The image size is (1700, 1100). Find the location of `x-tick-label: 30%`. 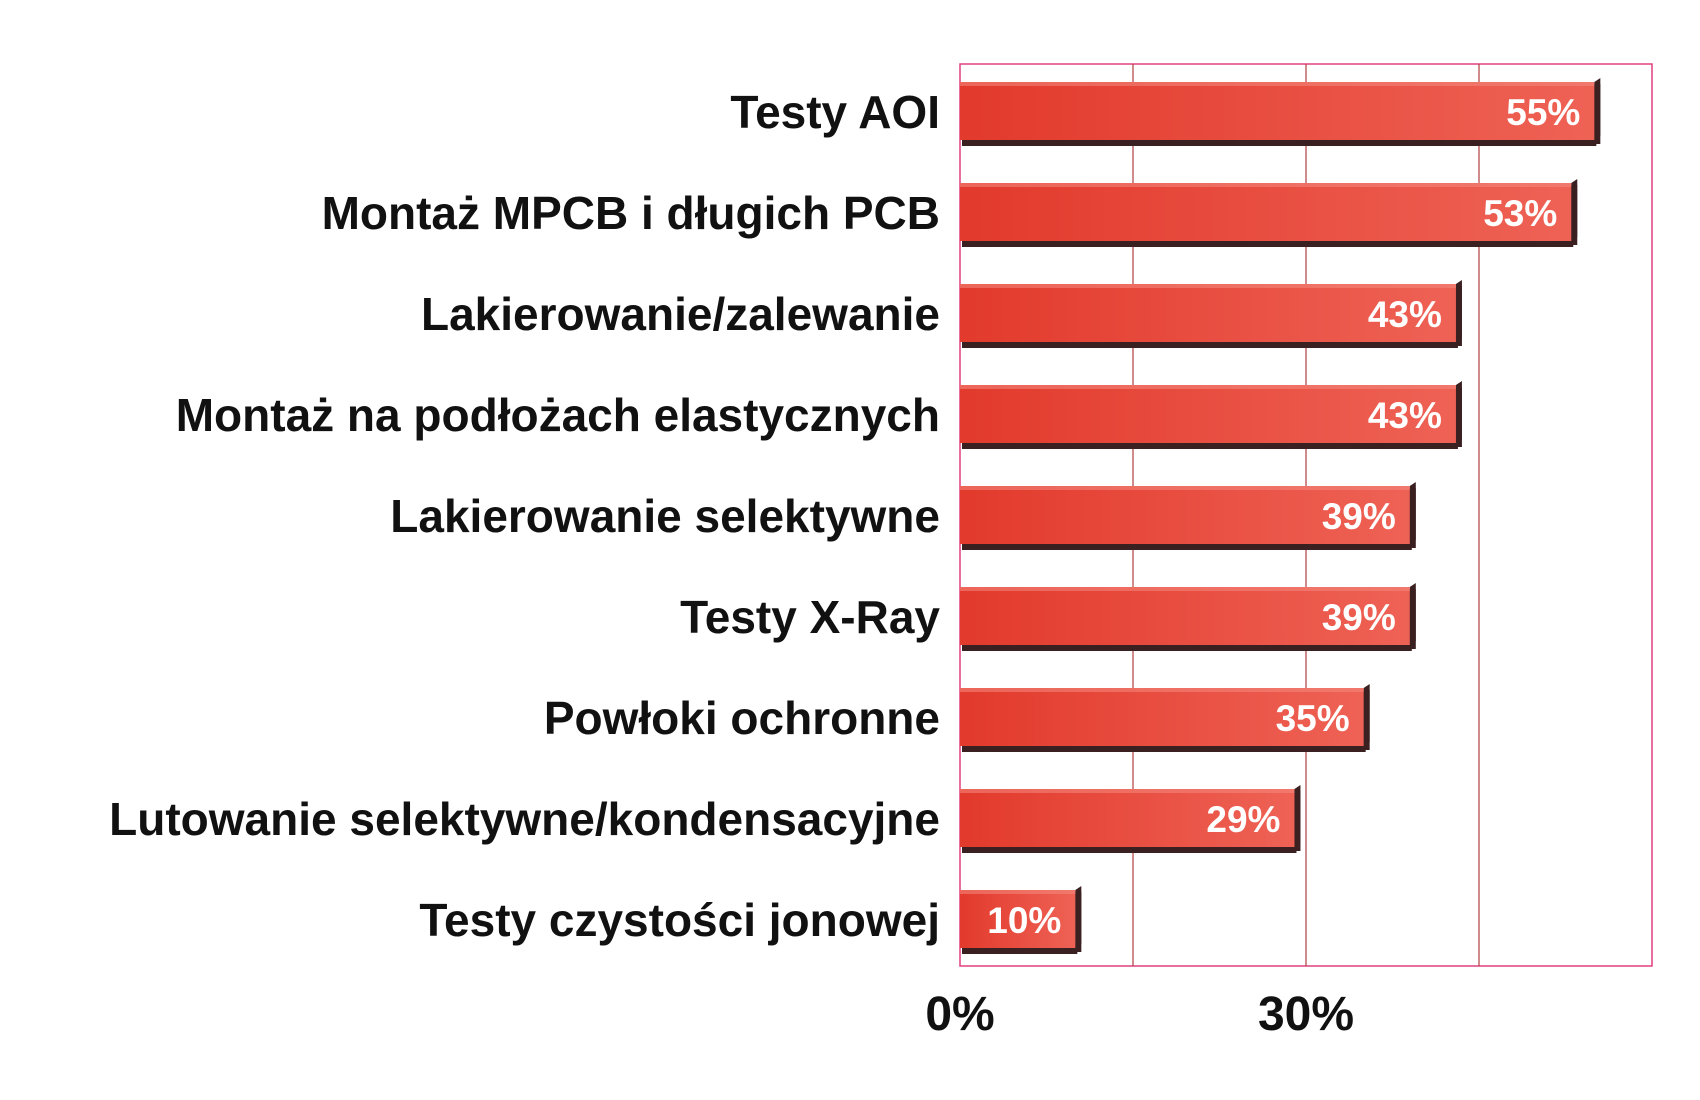

x-tick-label: 30% is located at coordinates (1306, 1014).